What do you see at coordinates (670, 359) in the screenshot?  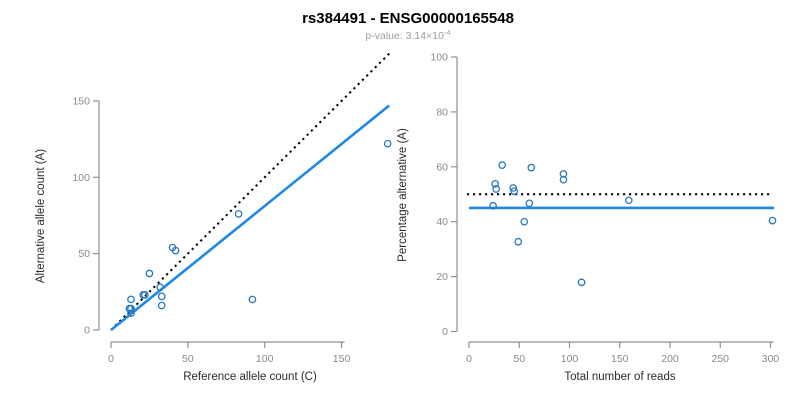 I see `x-tick-label: 200` at bounding box center [670, 359].